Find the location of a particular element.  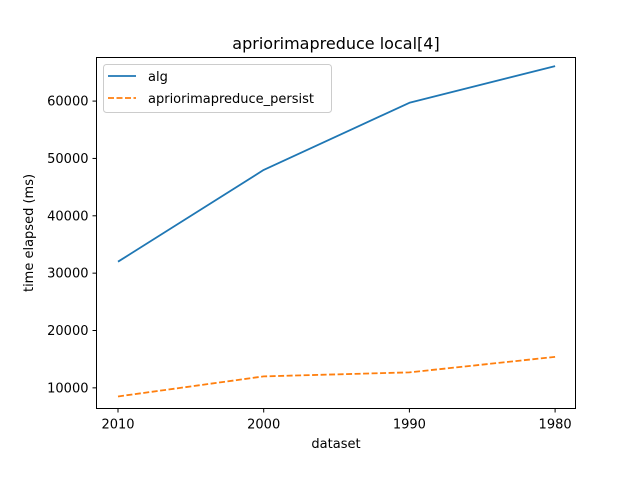

y-axis-label: time elapsed (ms) is located at coordinates (29, 233).